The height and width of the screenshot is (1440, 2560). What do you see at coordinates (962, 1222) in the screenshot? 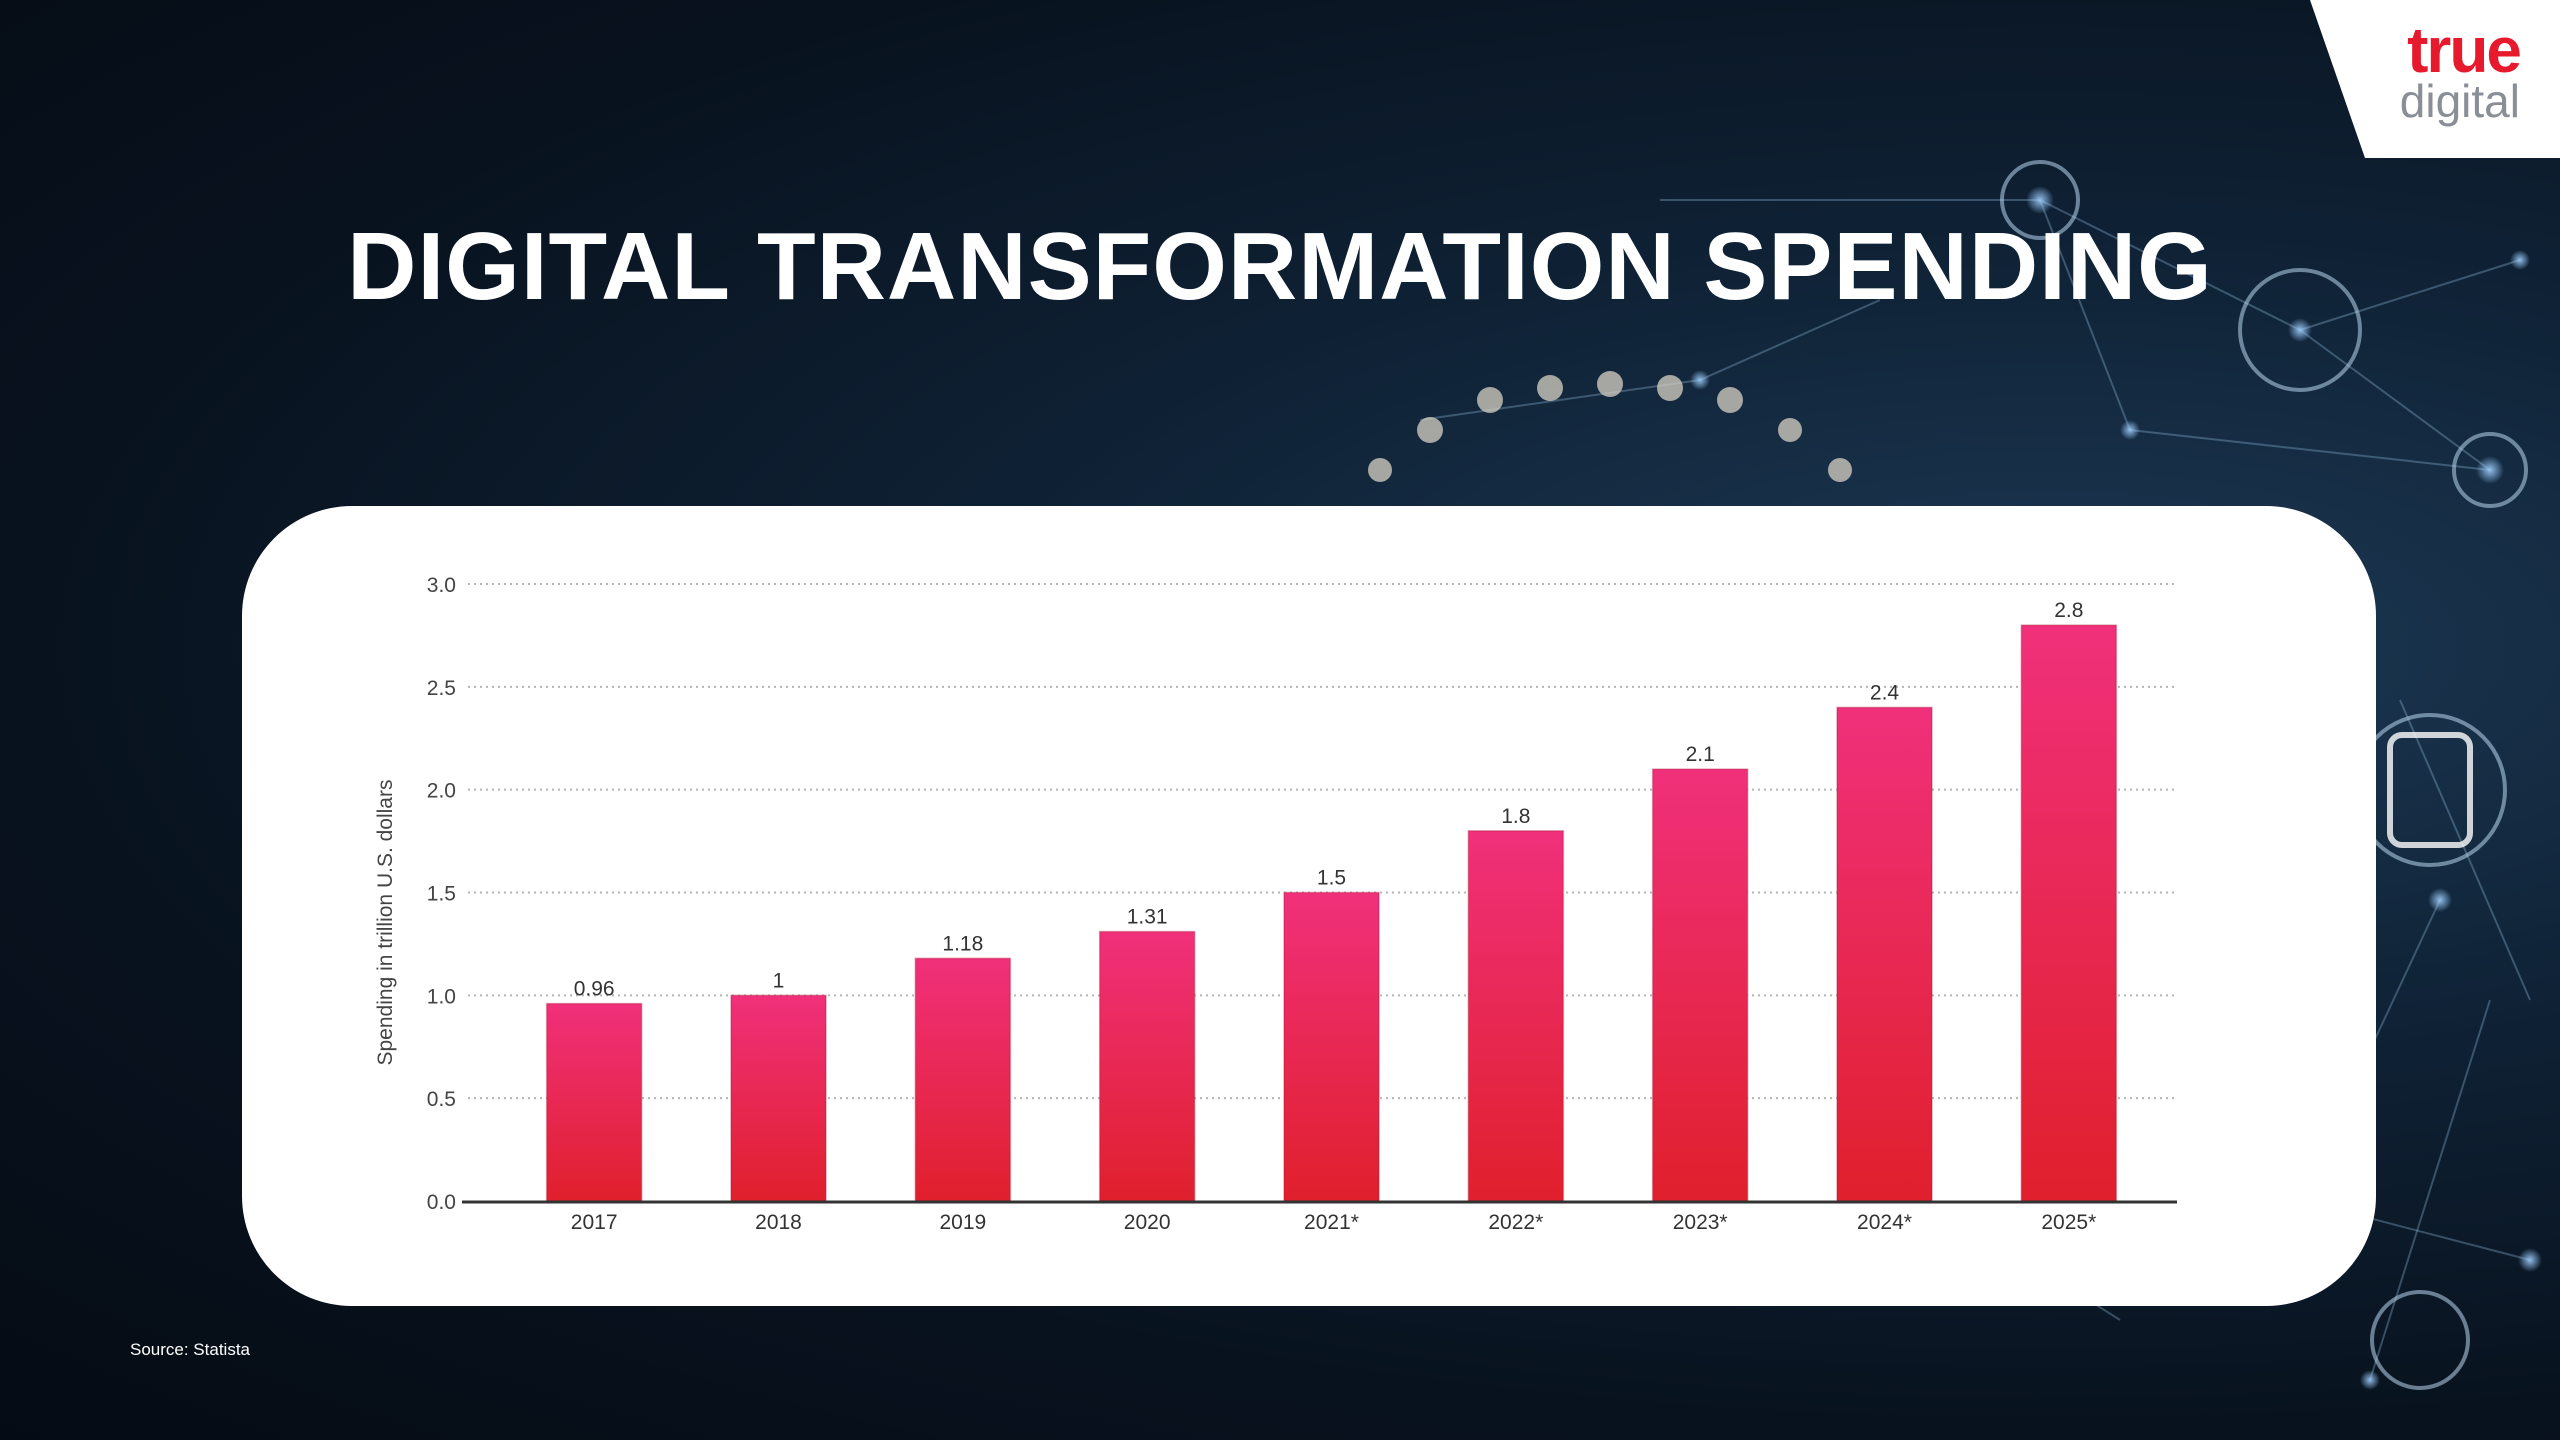
I see `x-tick-label: 2019` at bounding box center [962, 1222].